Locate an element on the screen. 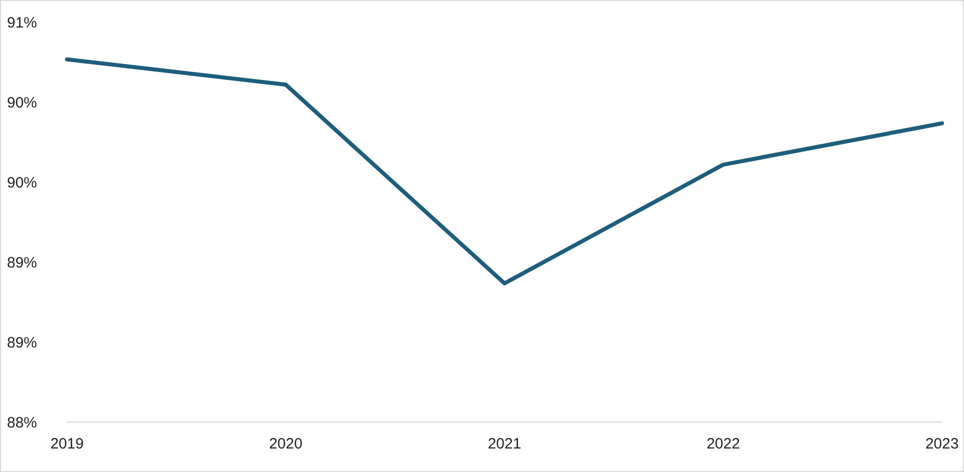 This screenshot has width=964, height=472. y-tick-label: 88% is located at coordinates (22, 423).